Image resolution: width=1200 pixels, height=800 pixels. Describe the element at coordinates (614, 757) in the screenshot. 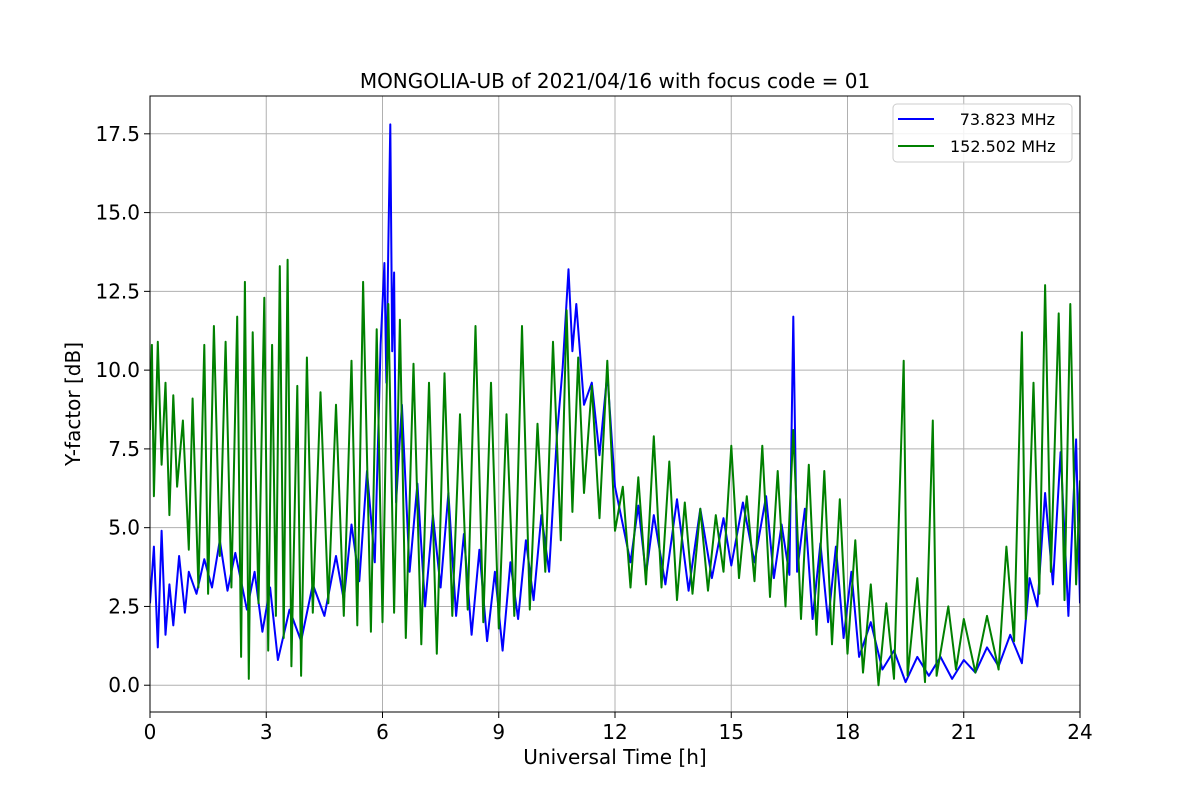

I see `x-axis-label: Universal Time [h]` at that location.